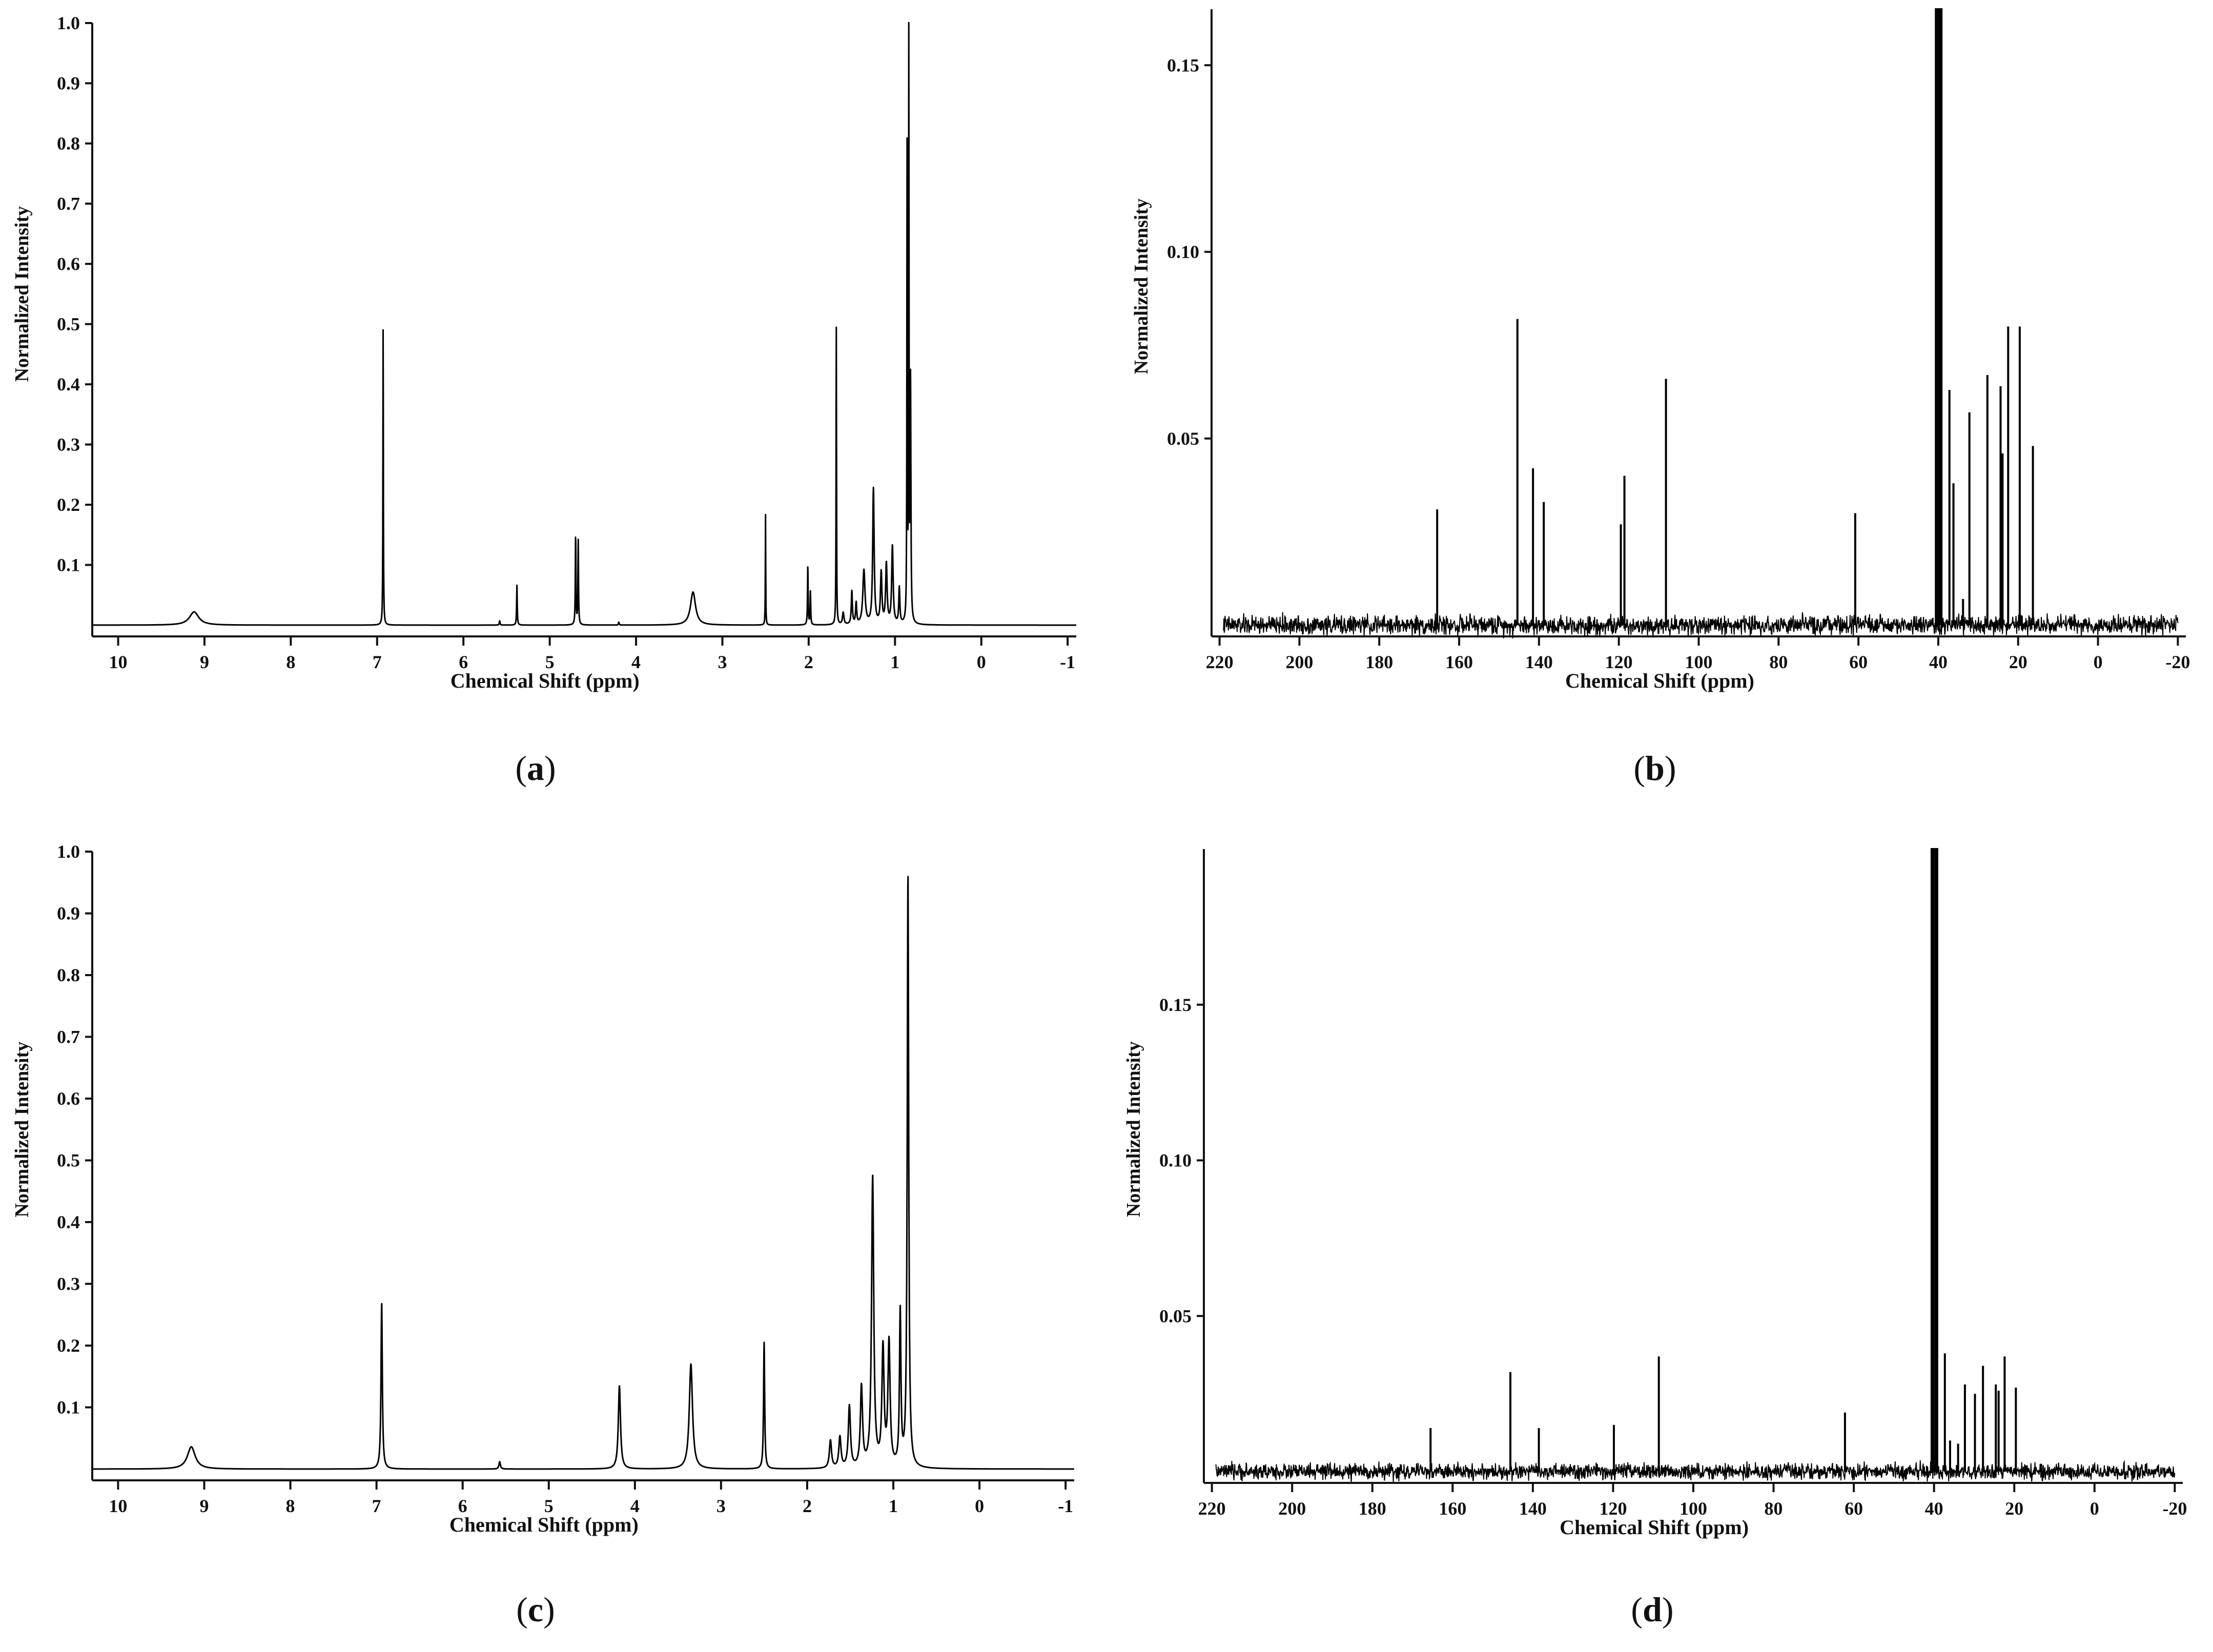 Image resolution: width=2213 pixels, height=1652 pixels. Describe the element at coordinates (1175, 1160) in the screenshot. I see `y-tick-label: 0.10` at that location.